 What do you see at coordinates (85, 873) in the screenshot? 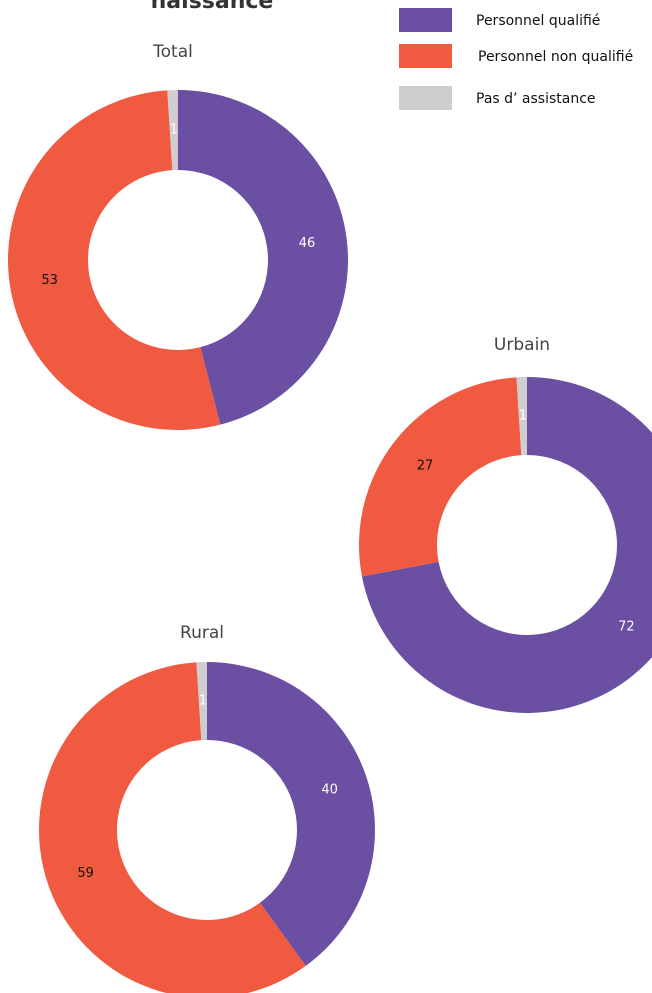
I see `value-label: 59` at bounding box center [85, 873].